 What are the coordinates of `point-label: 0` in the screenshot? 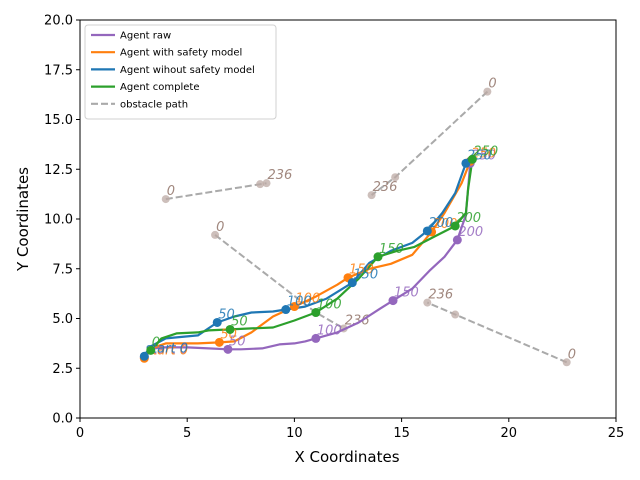 It's located at (156, 342).